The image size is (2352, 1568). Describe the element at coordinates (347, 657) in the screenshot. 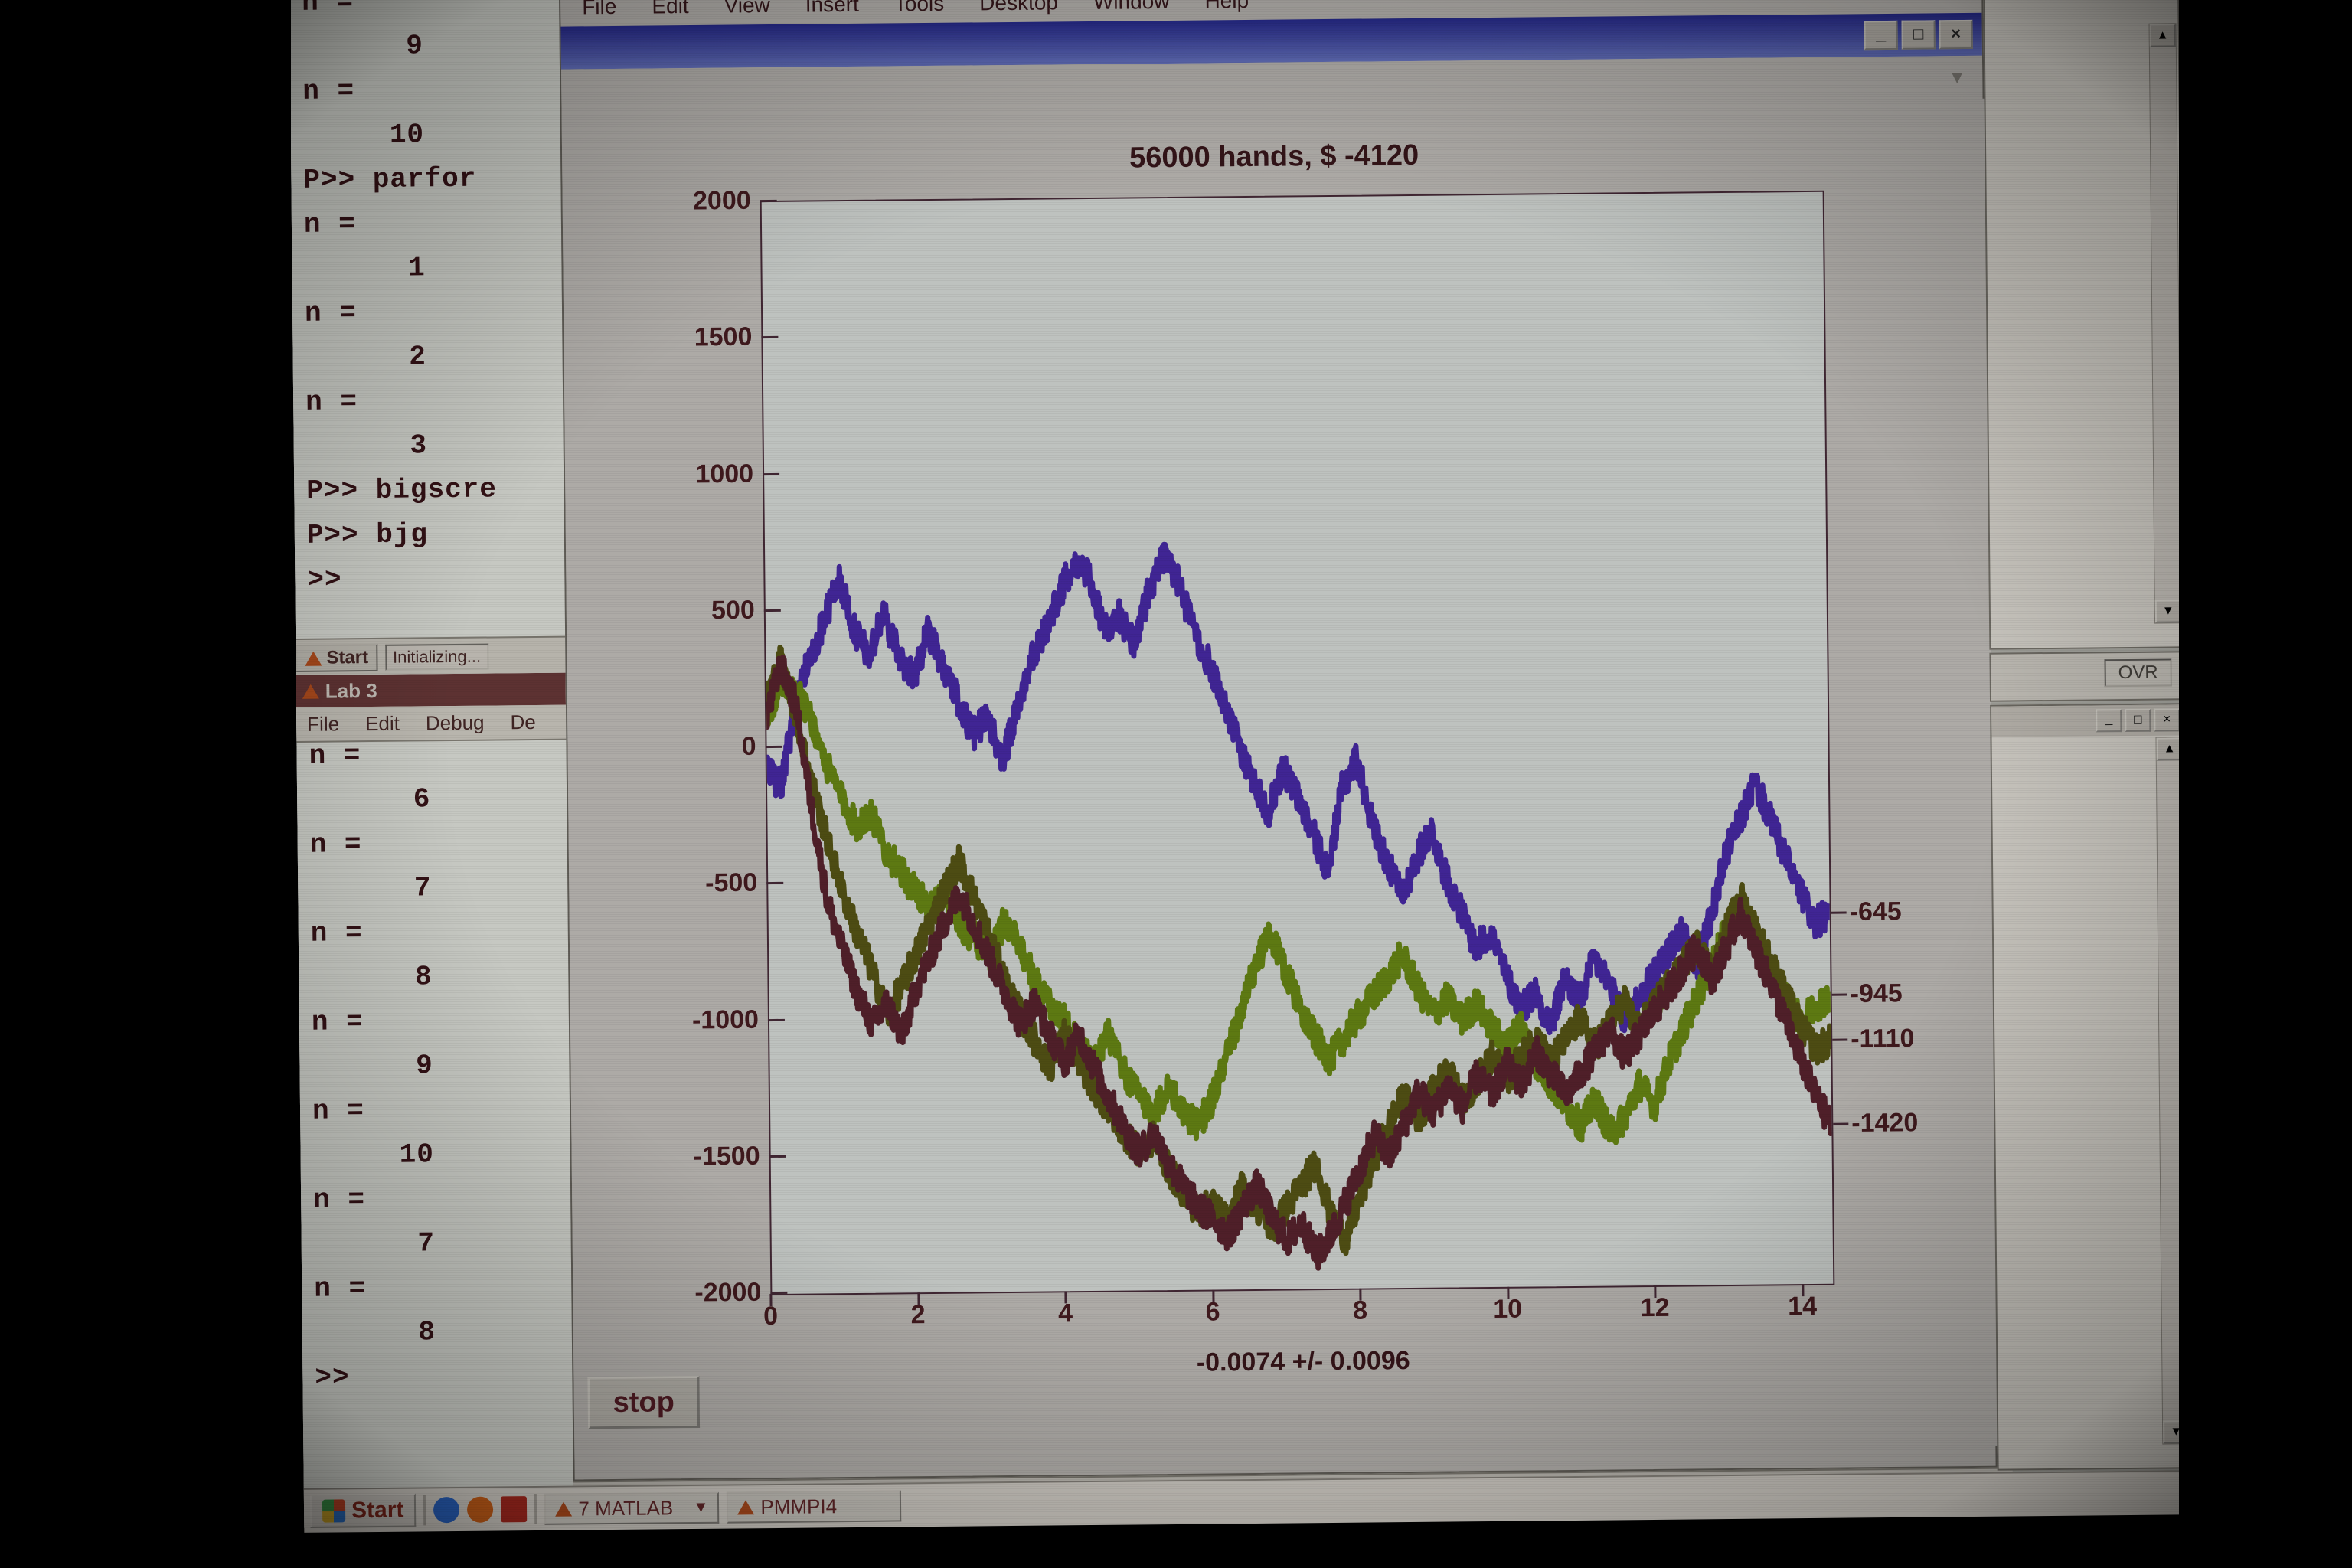

I see `mini-start-label: Start` at that location.